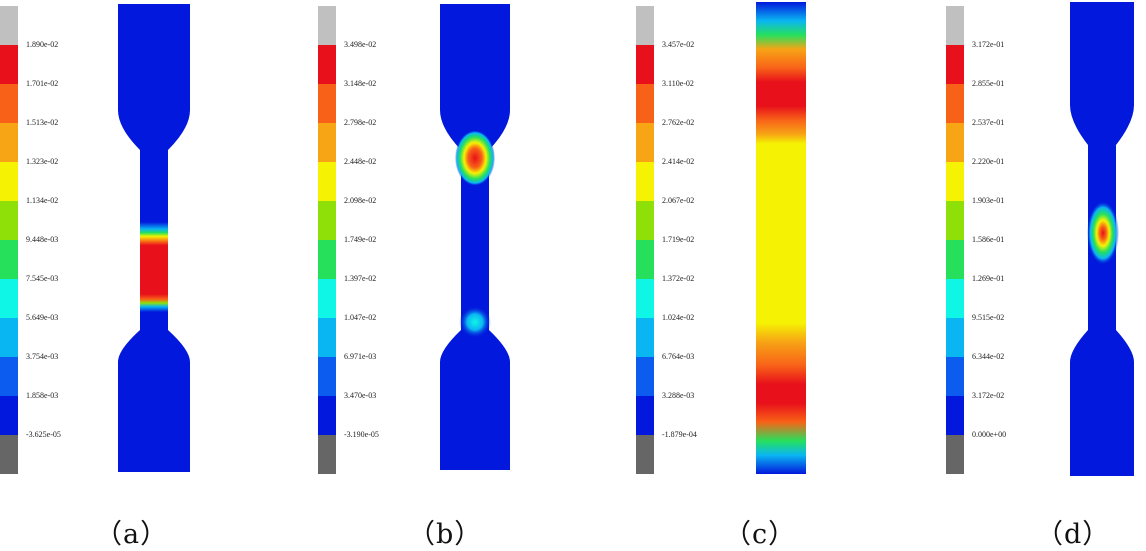 The height and width of the screenshot is (551, 1146). Describe the element at coordinates (760, 534) in the screenshot. I see `caption-label: （c）` at that location.